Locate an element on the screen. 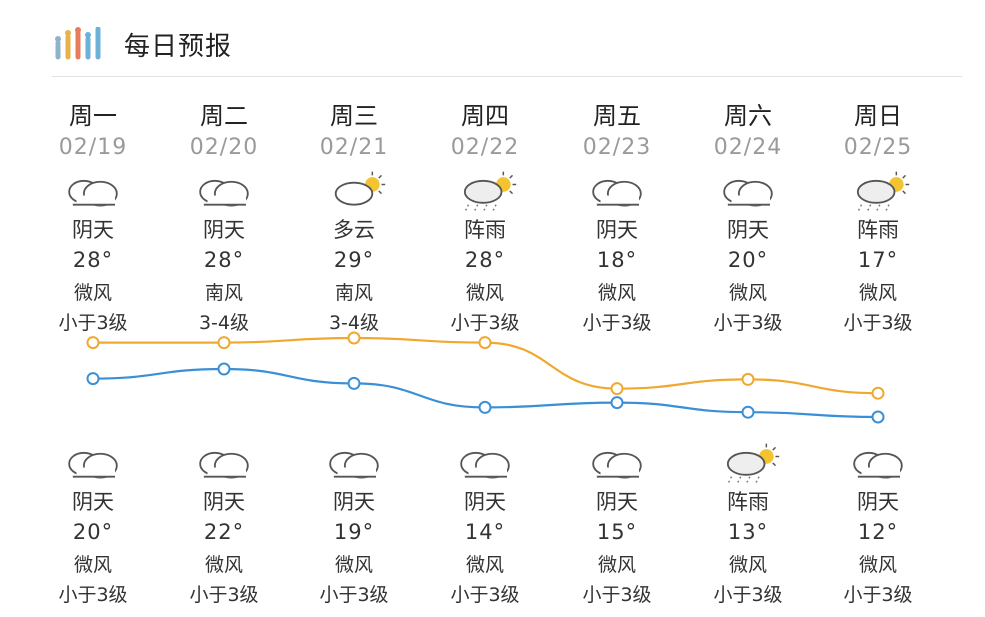  forecast-day-top: 周二 02/20 阴天 28° 南风 3-4级 is located at coordinates (224, 215).